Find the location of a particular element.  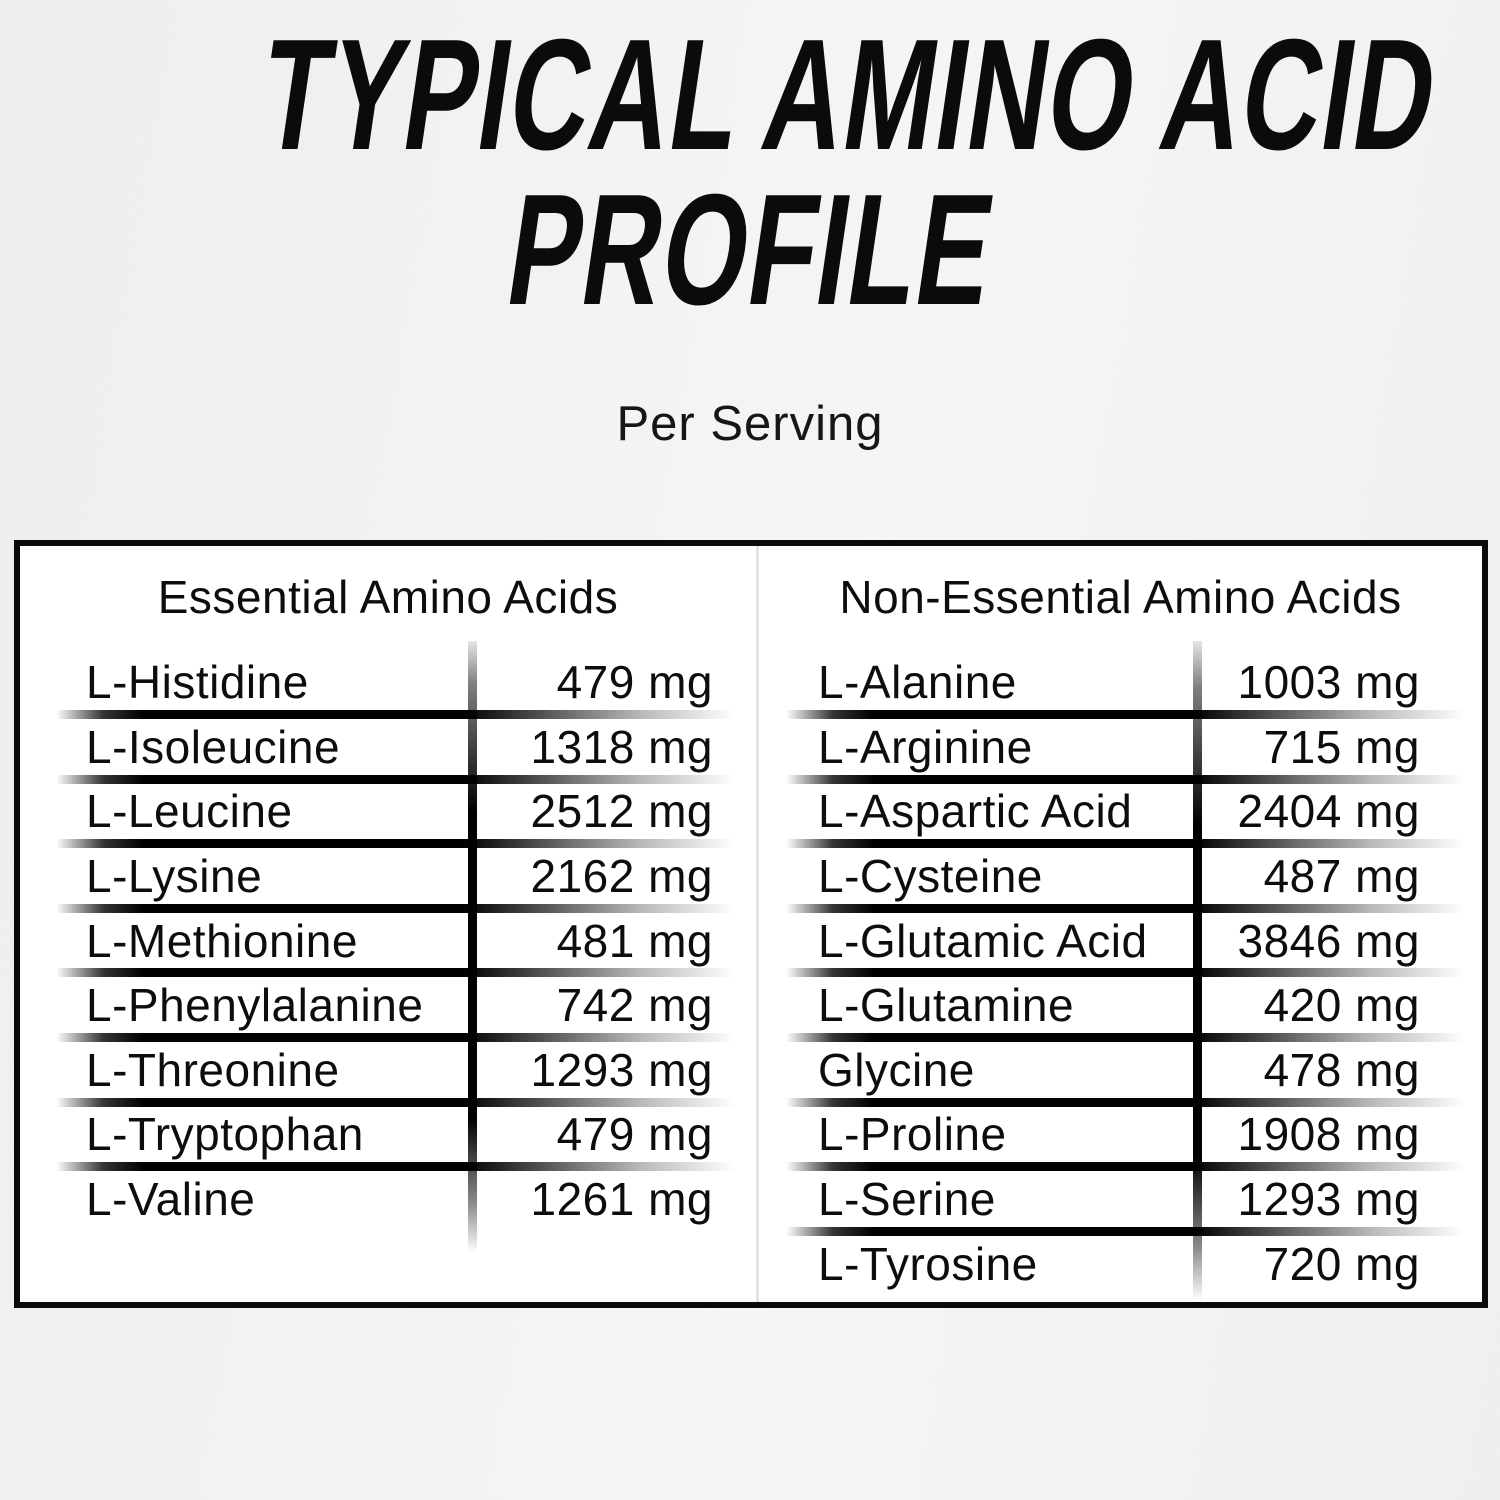

amino-name: L-Histidine is located at coordinates (197, 682).